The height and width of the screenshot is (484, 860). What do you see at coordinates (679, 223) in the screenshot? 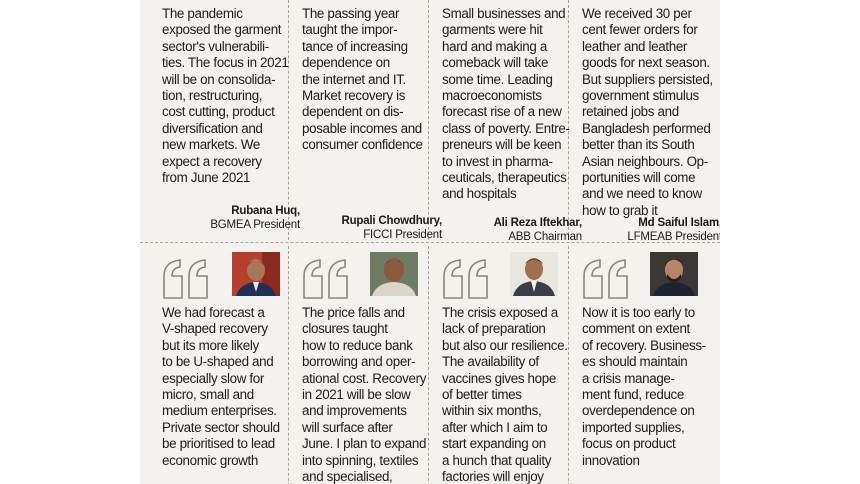
I see `speaker-name: Md Saiful Islam,` at bounding box center [679, 223].